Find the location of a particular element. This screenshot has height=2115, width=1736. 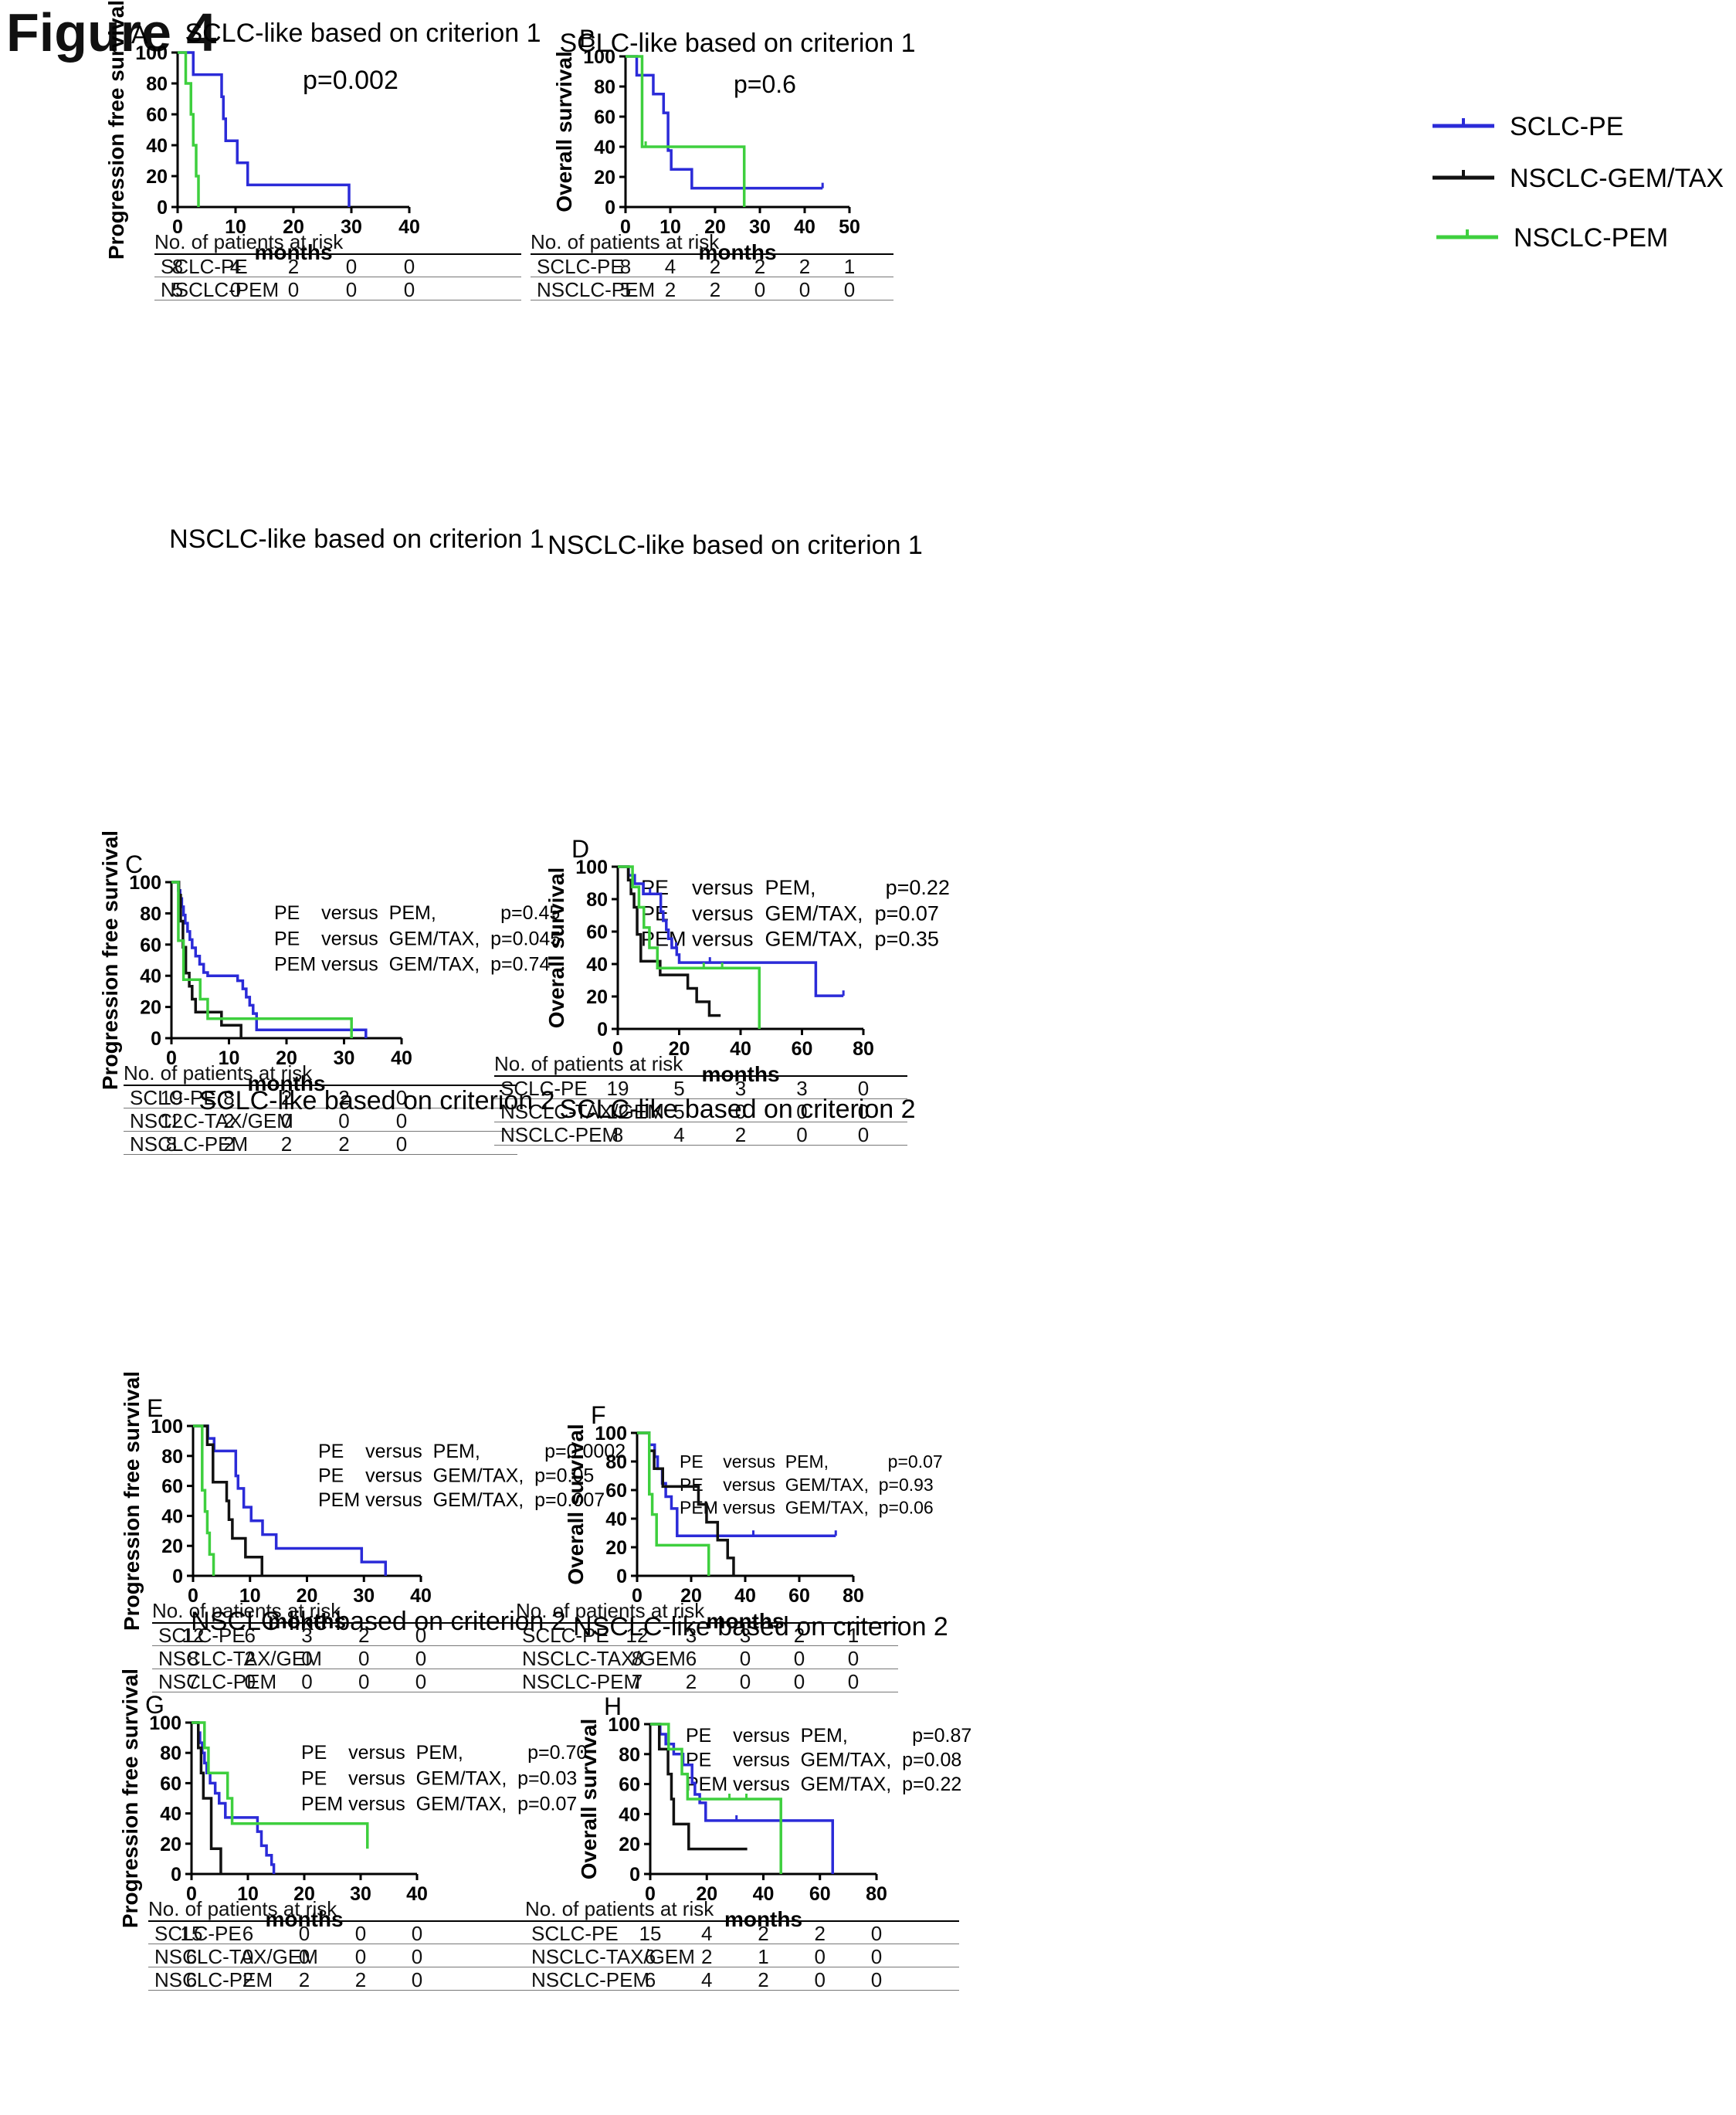

p-value-text: p=0.002 is located at coordinates (350, 81).